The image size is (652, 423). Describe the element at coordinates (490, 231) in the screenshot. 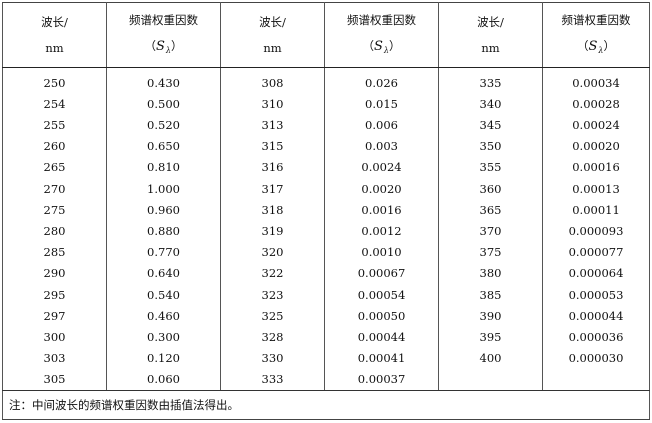

I see `wavelength-cell: 370` at that location.